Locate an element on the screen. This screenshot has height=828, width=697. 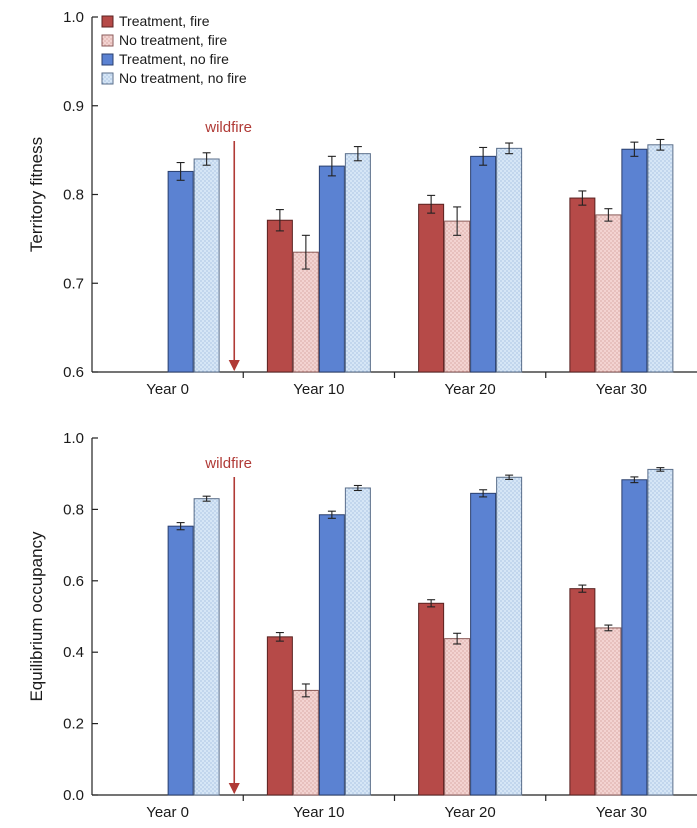
legend-label: Treatment, fire is located at coordinates (164, 21).